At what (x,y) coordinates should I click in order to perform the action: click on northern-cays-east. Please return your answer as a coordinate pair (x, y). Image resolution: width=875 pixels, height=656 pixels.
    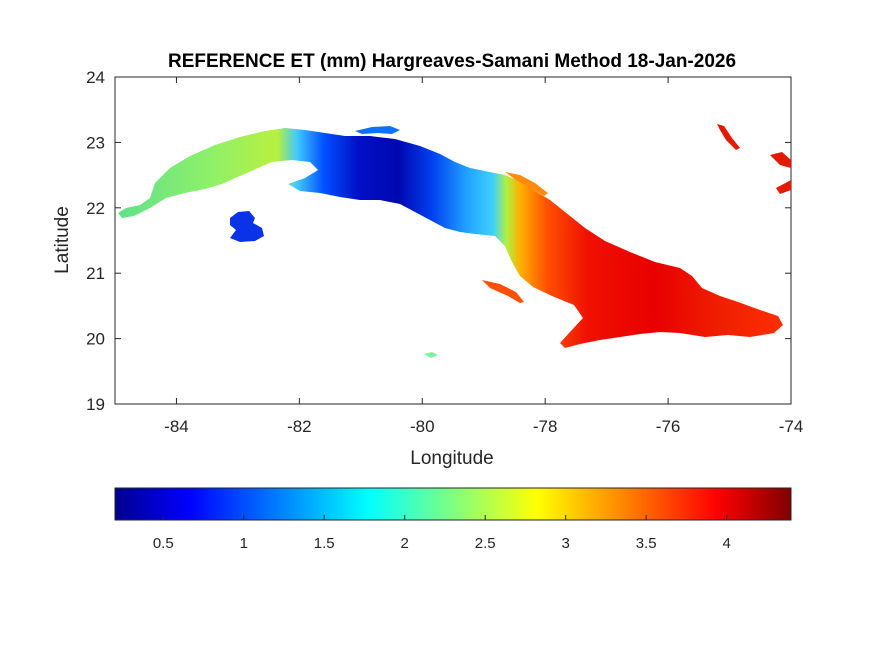
    Looking at the image, I should click on (526, 184).